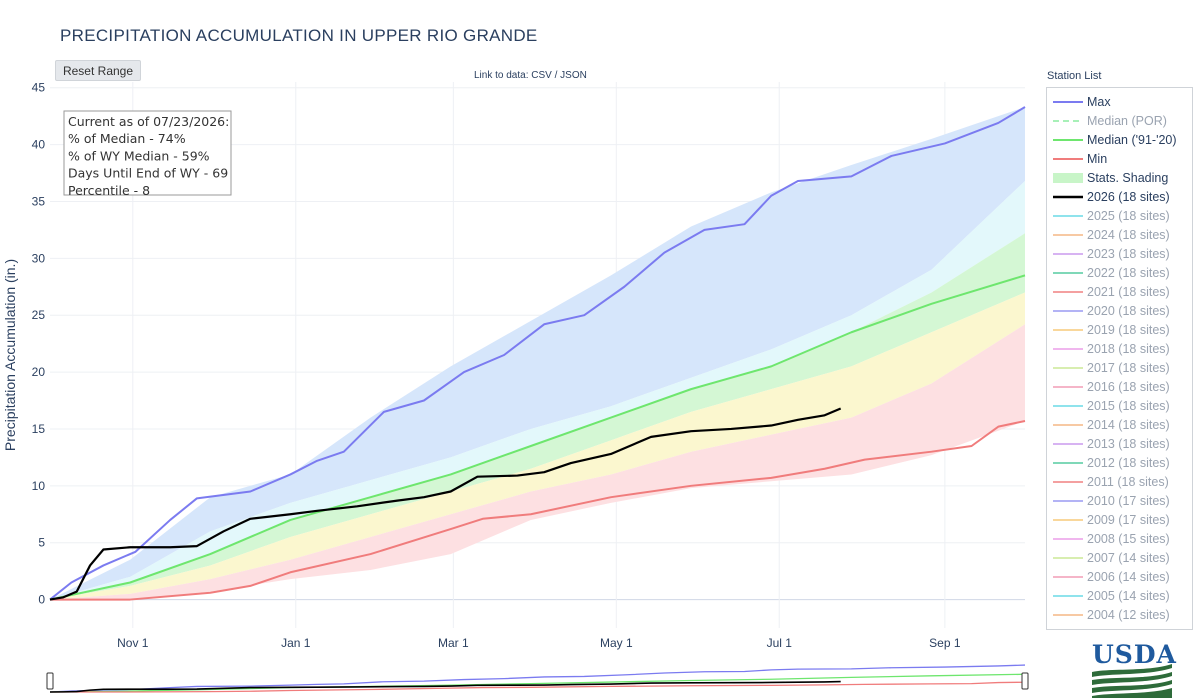 The width and height of the screenshot is (1200, 700). I want to click on y-tick-label: 25, so click(39, 315).